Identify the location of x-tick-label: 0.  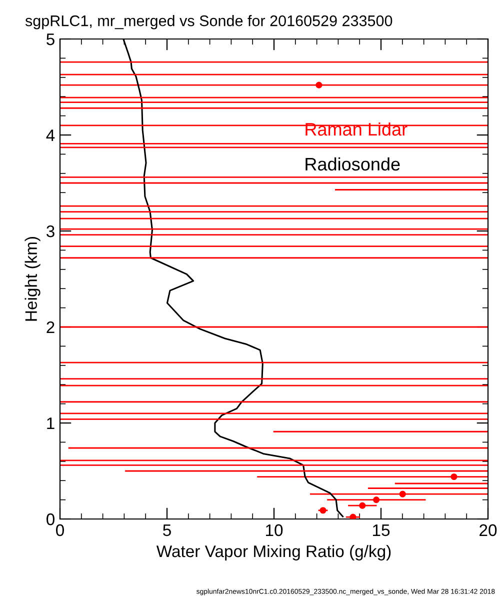
(60, 530).